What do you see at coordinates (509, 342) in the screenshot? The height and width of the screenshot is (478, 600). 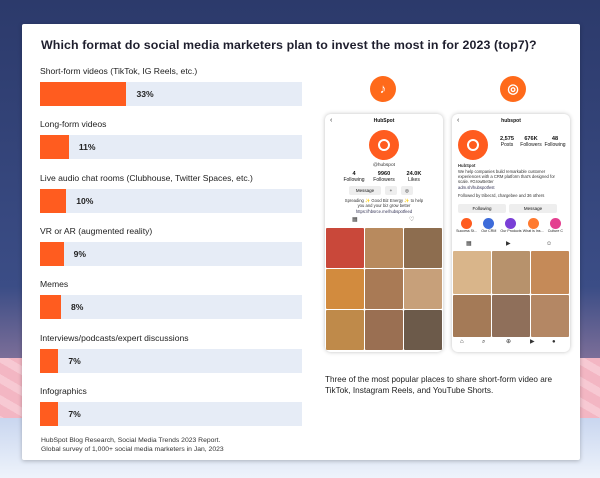 I see `add-nav-icon: ⊕` at bounding box center [509, 342].